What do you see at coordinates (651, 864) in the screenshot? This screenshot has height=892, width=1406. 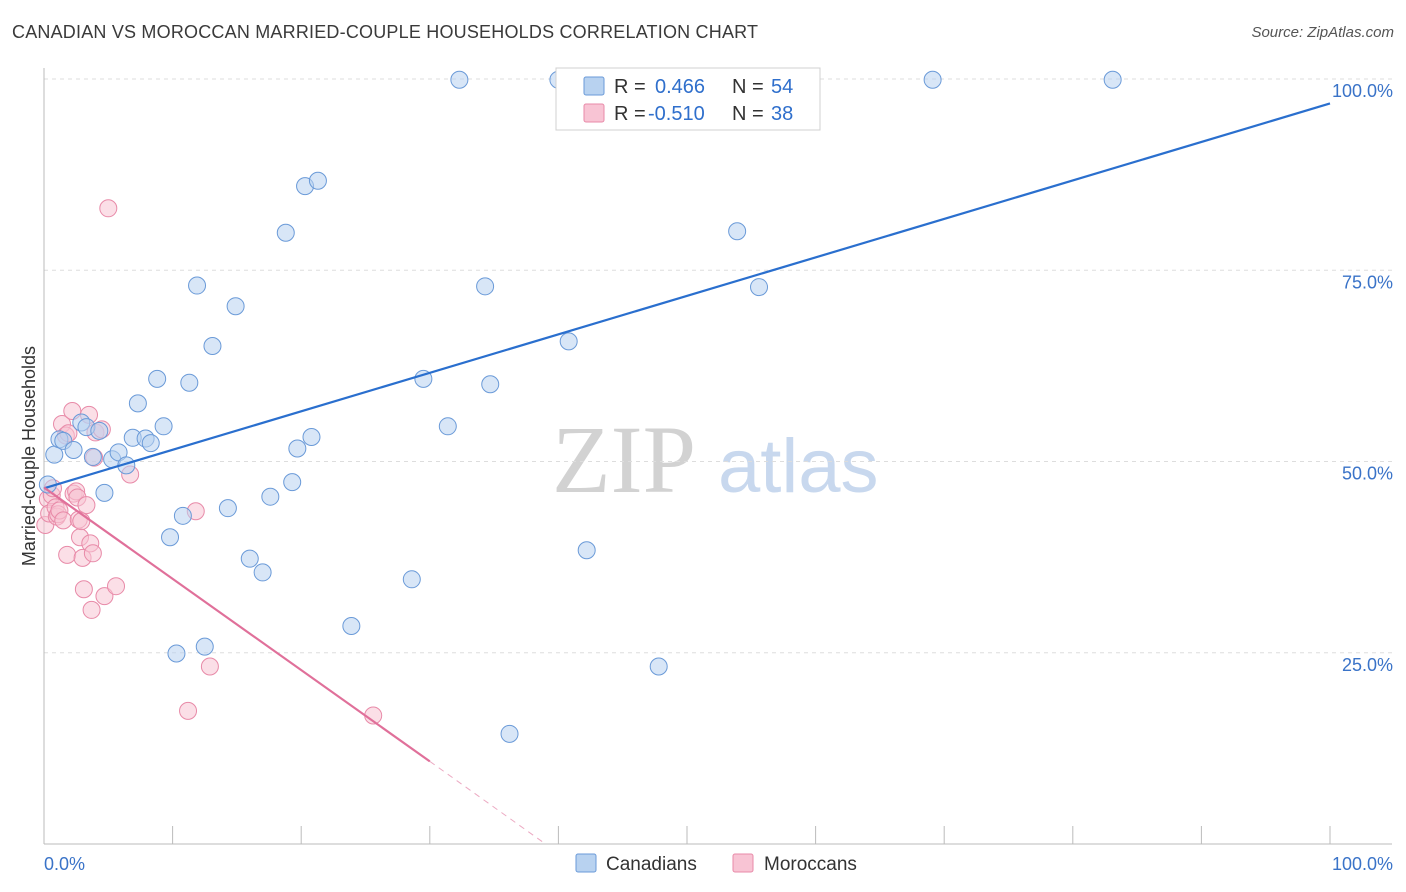 I see `bottom-legend-canadians: Canadians` at bounding box center [651, 864].